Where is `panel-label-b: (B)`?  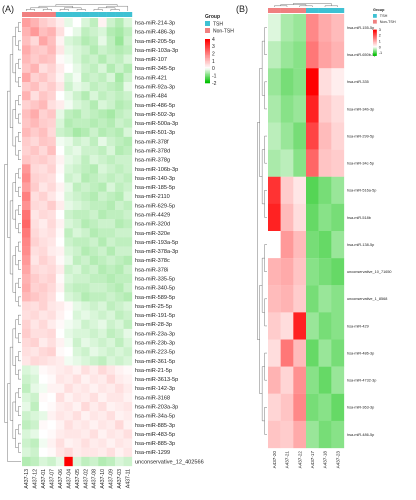
panel-label-b: (B) is located at coordinates (242, 9).